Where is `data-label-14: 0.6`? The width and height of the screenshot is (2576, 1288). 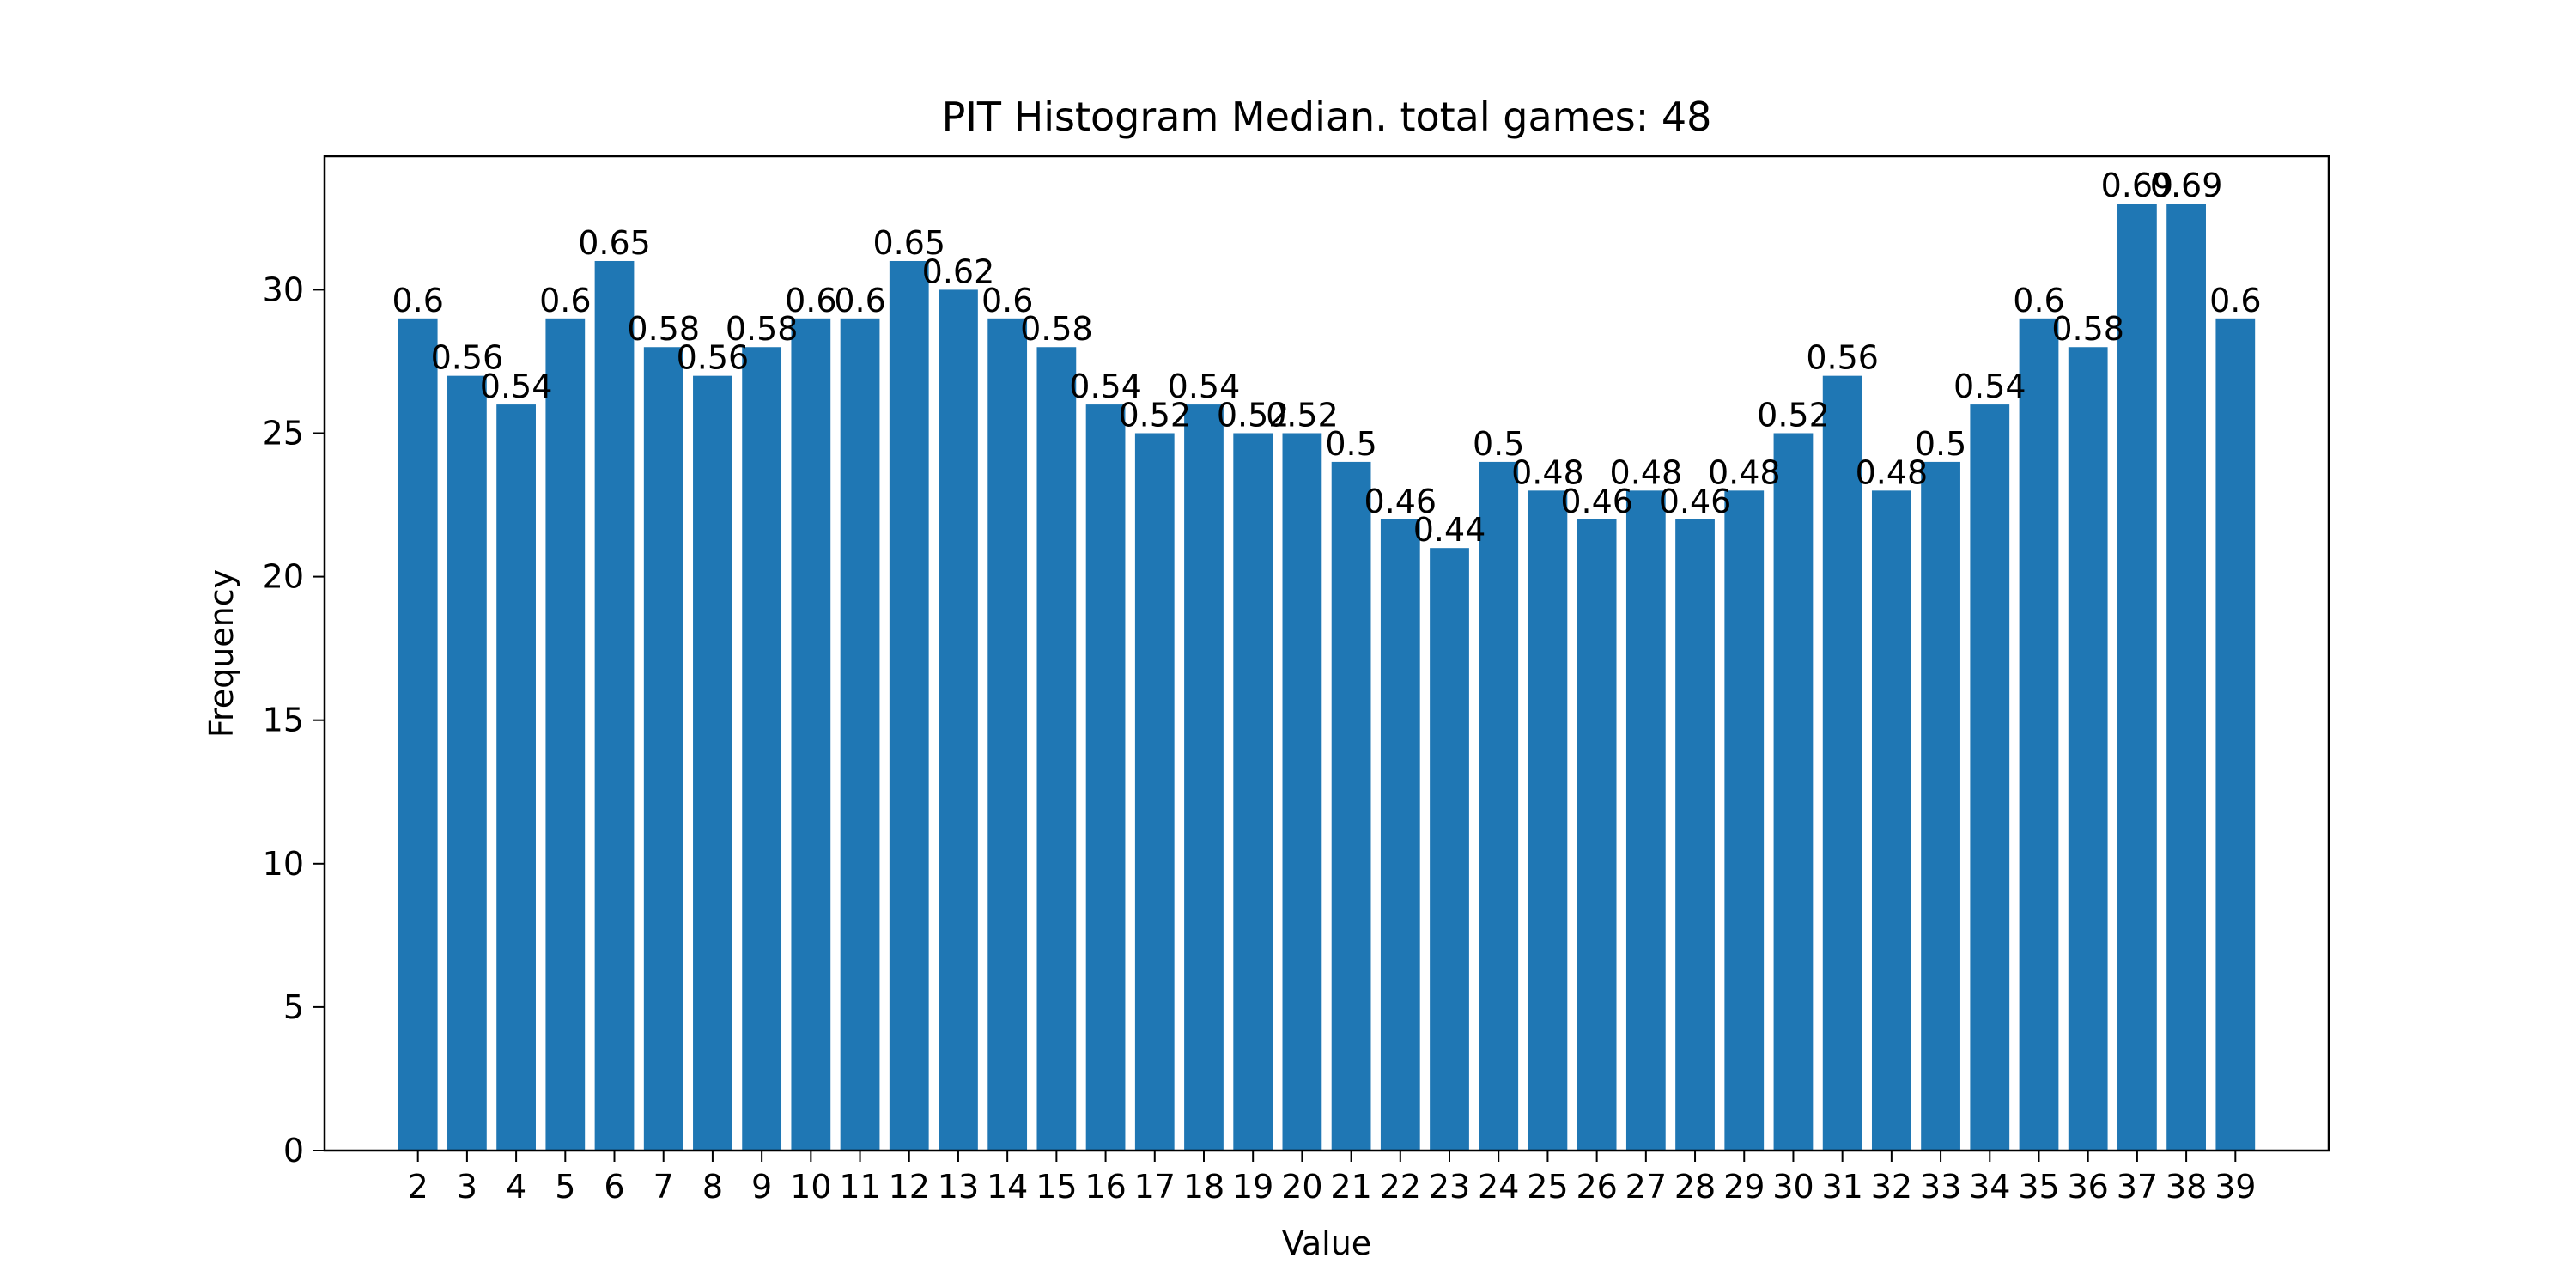 data-label-14: 0.6 is located at coordinates (1007, 301).